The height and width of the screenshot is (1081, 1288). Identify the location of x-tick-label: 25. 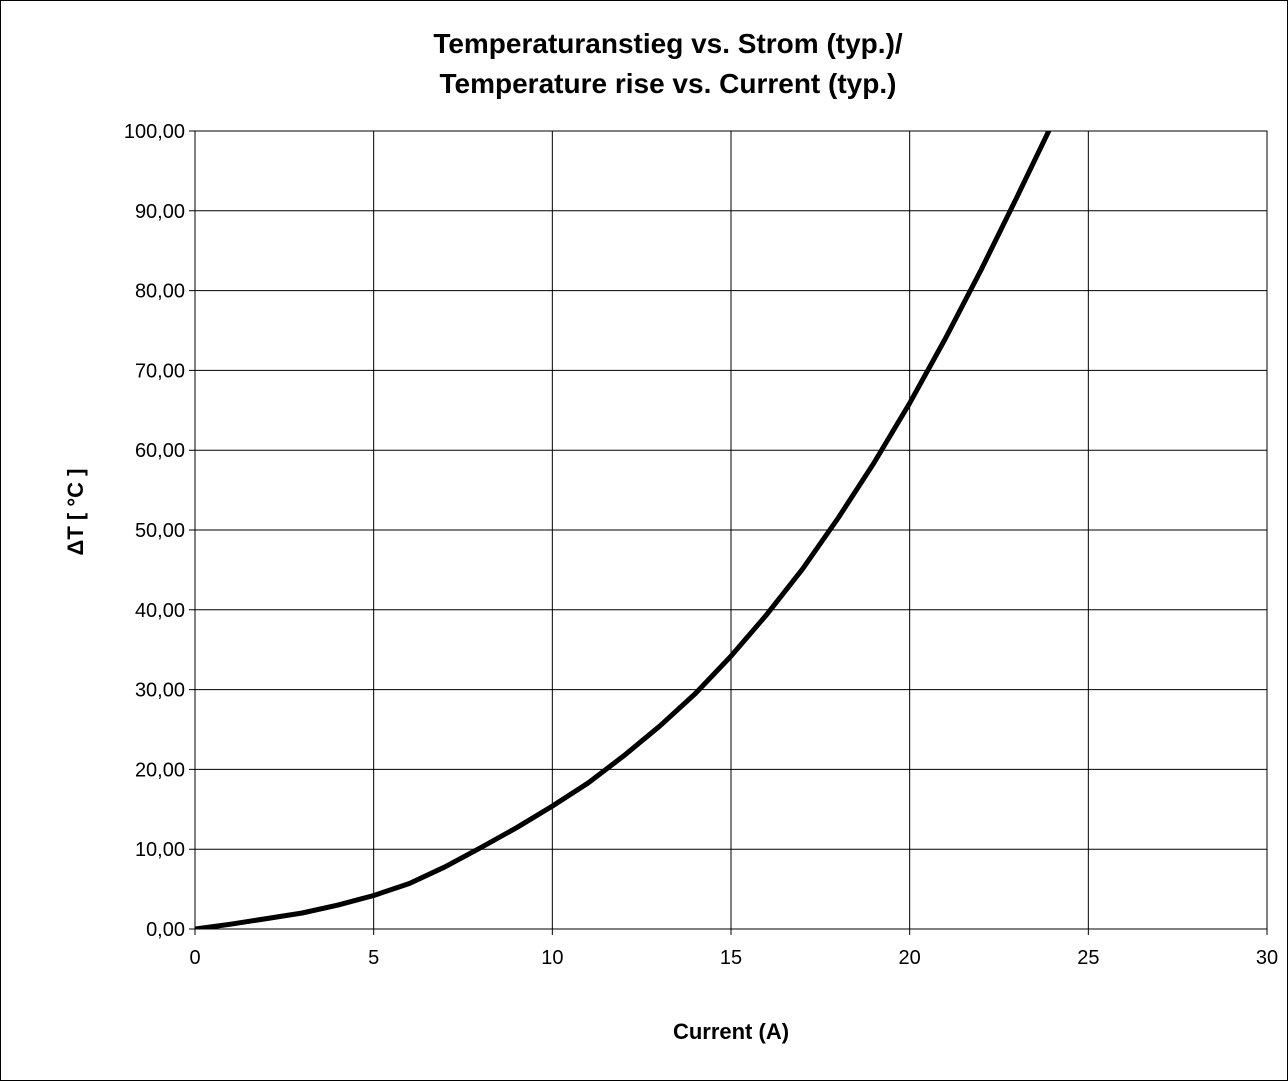
(1088, 958).